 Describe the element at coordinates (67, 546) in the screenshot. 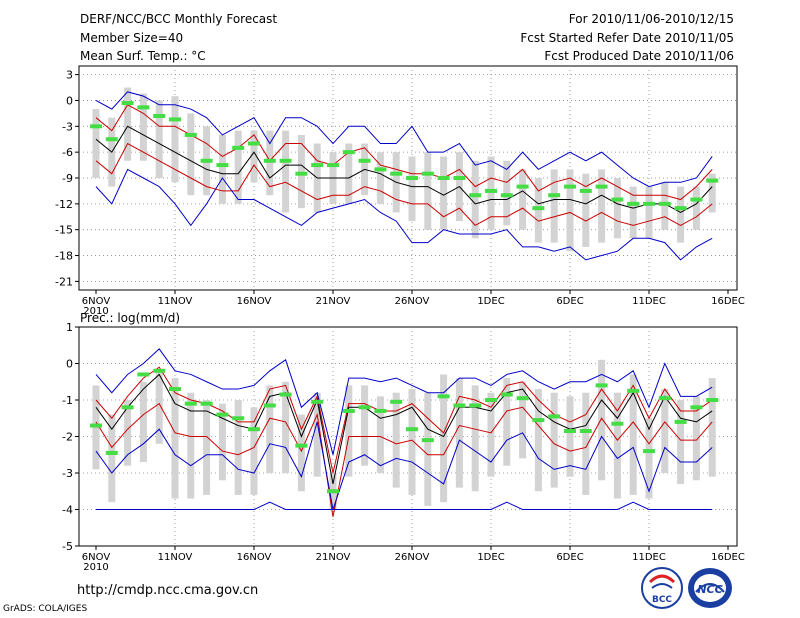

I see `panel-1-ytick-label: -5` at that location.